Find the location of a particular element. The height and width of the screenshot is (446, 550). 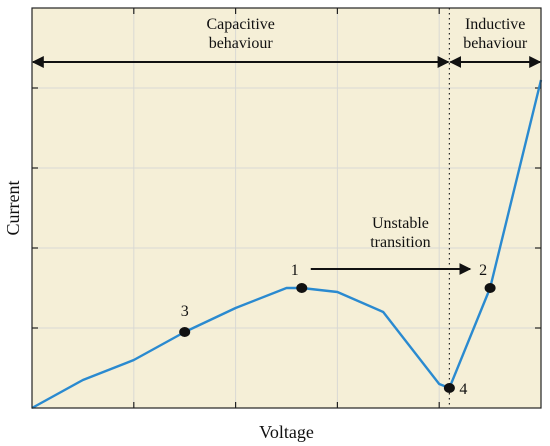

marker-label: 1 is located at coordinates (295, 270).